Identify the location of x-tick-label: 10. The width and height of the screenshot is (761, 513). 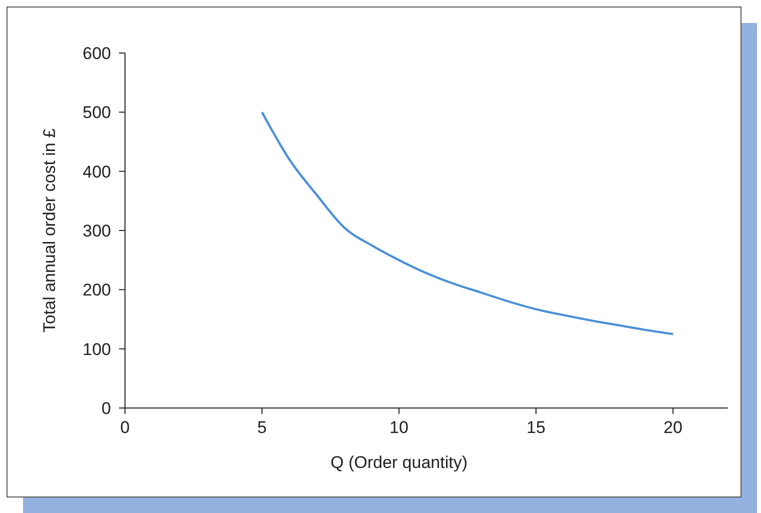
(399, 427).